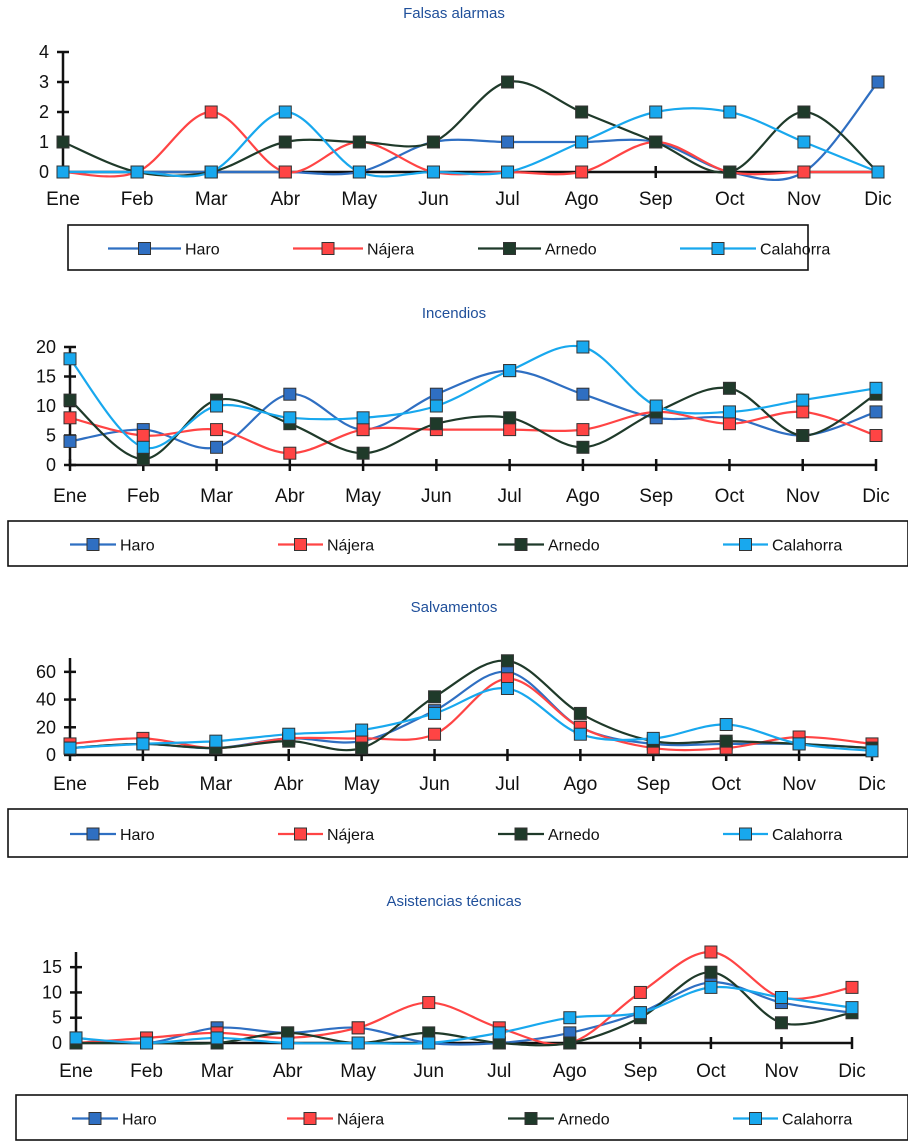  What do you see at coordinates (76, 1071) in the screenshot?
I see `x-tick-label: Ene` at bounding box center [76, 1071].